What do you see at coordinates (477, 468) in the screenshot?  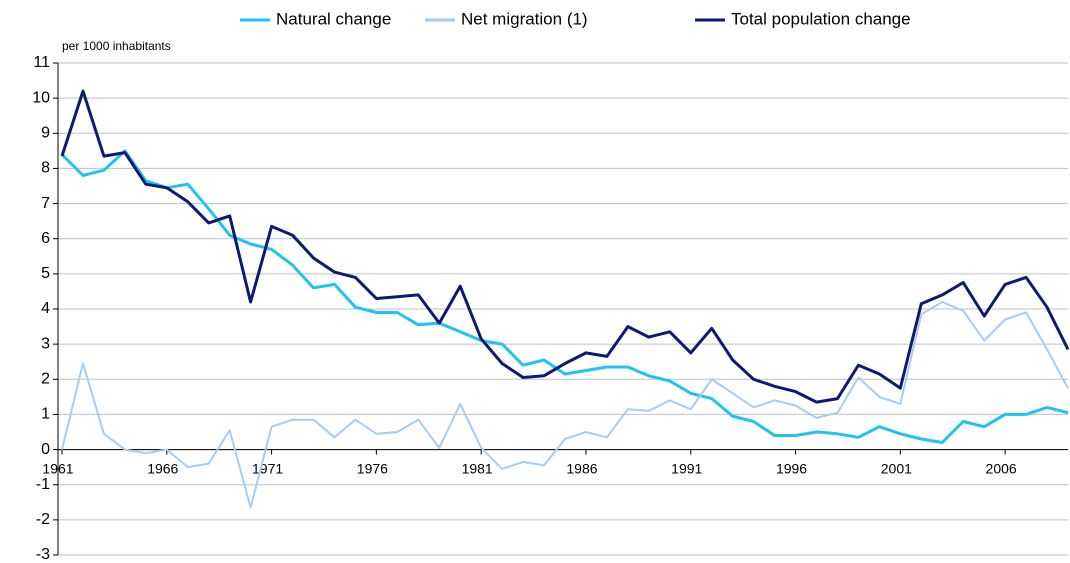 I see `x-tick-label: 1981` at bounding box center [477, 468].